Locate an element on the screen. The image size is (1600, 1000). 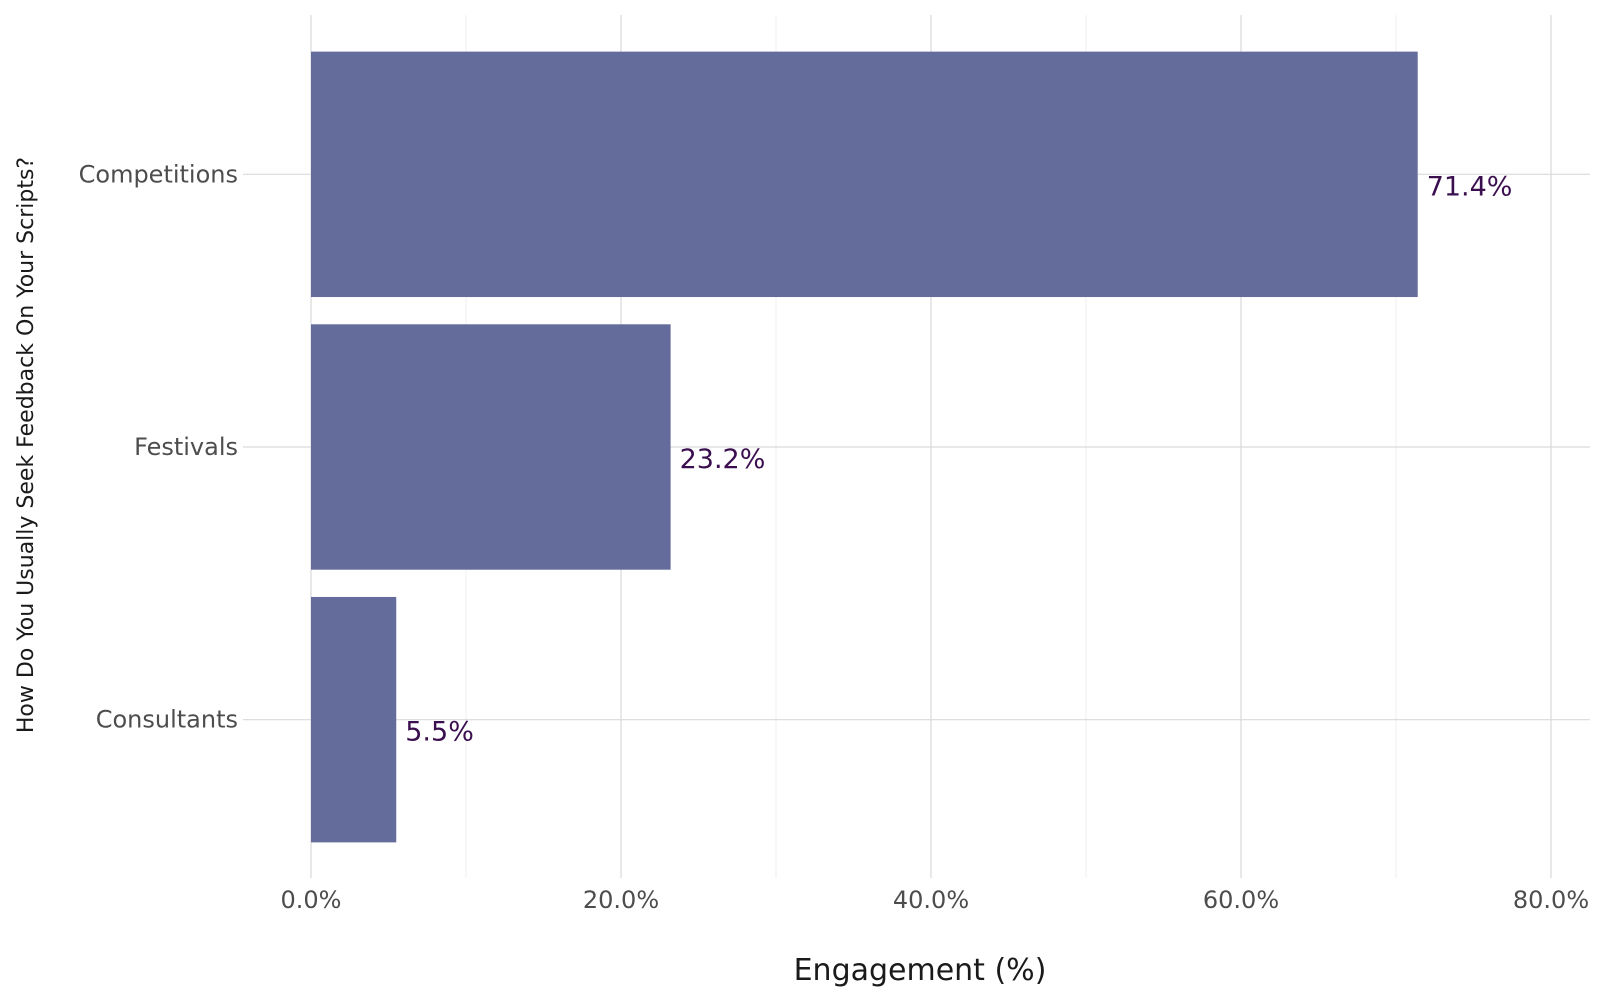
data-label: 23.2% is located at coordinates (723, 459).